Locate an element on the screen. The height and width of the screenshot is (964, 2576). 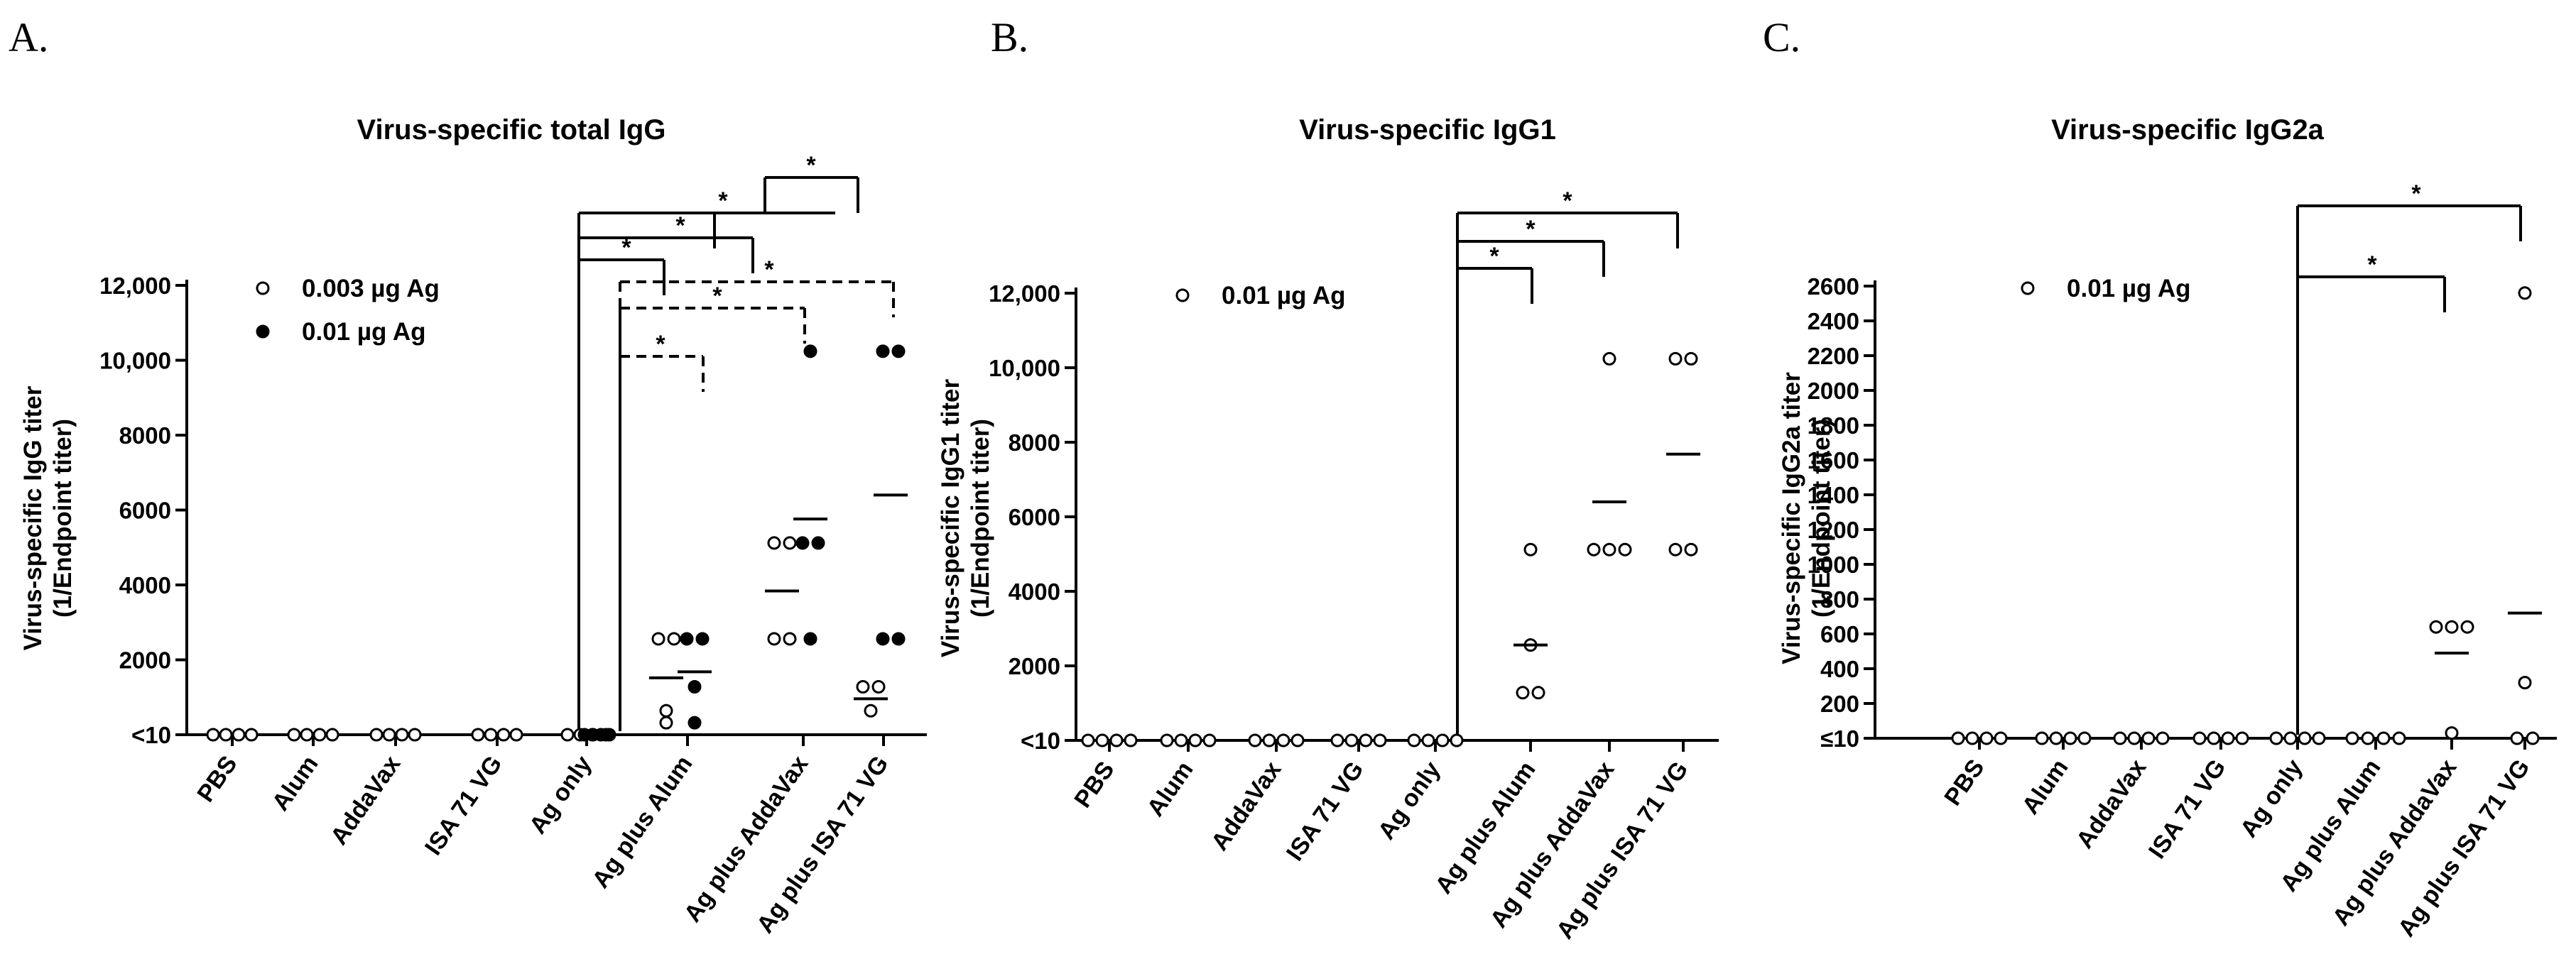
panel-letter: C. is located at coordinates (1782, 37).